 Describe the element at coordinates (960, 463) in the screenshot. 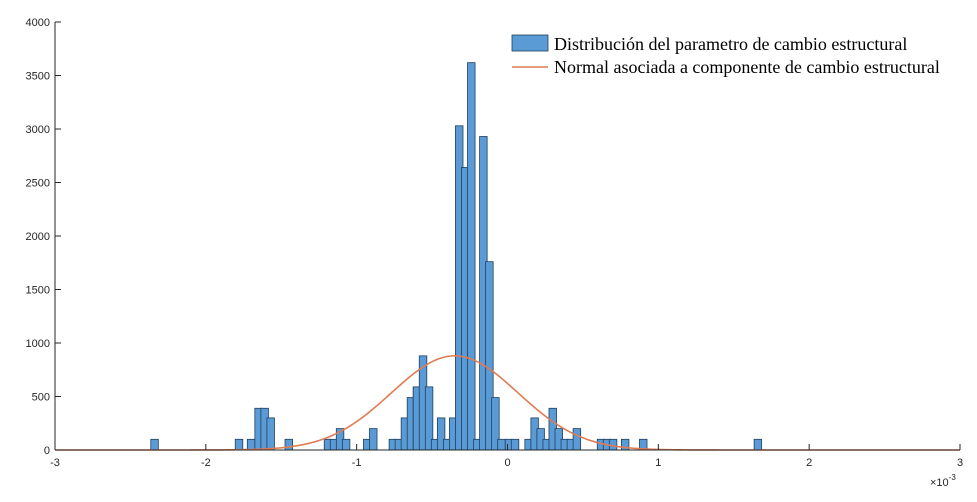

I see `x-tick-label: 3` at that location.